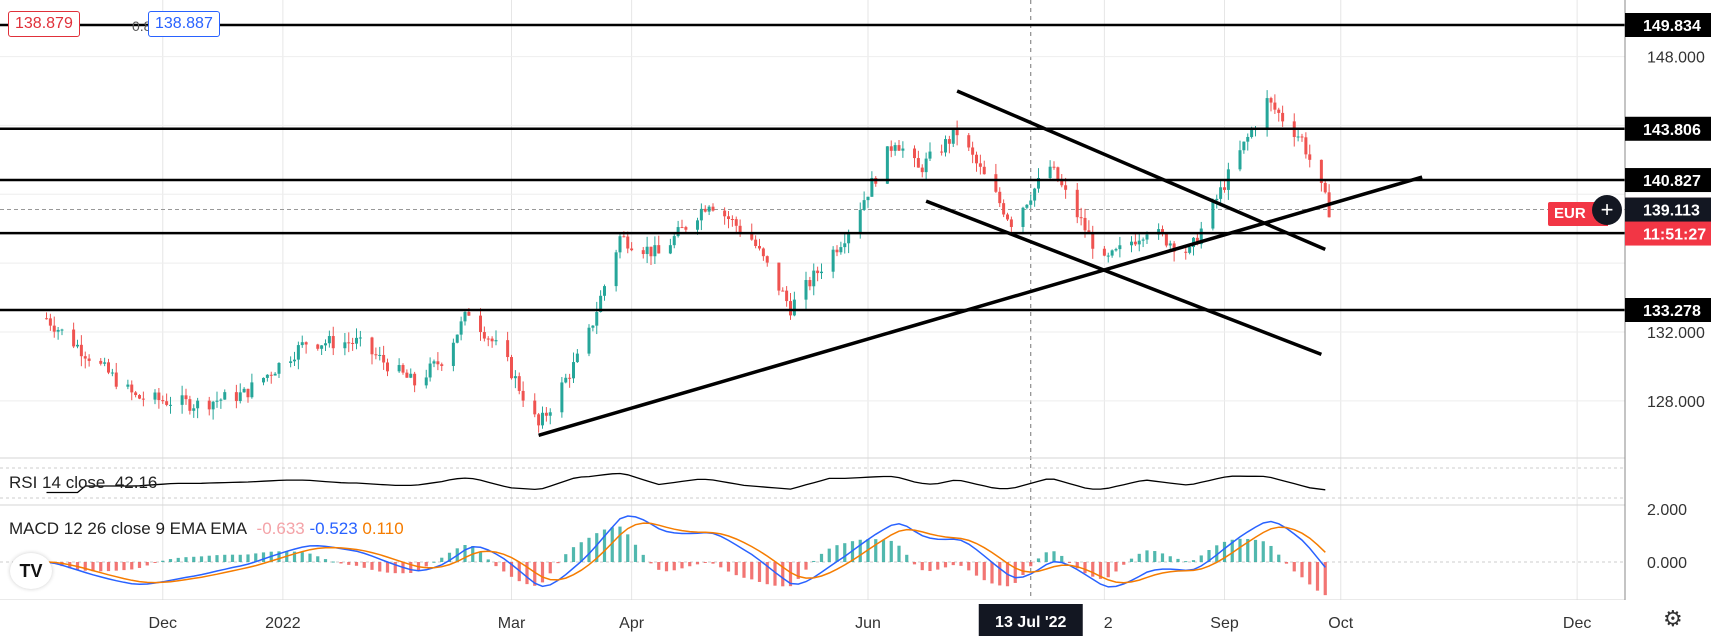 This screenshot has width=1725, height=640. I want to click on tradingview-logo-icon: TV, so click(31, 571).